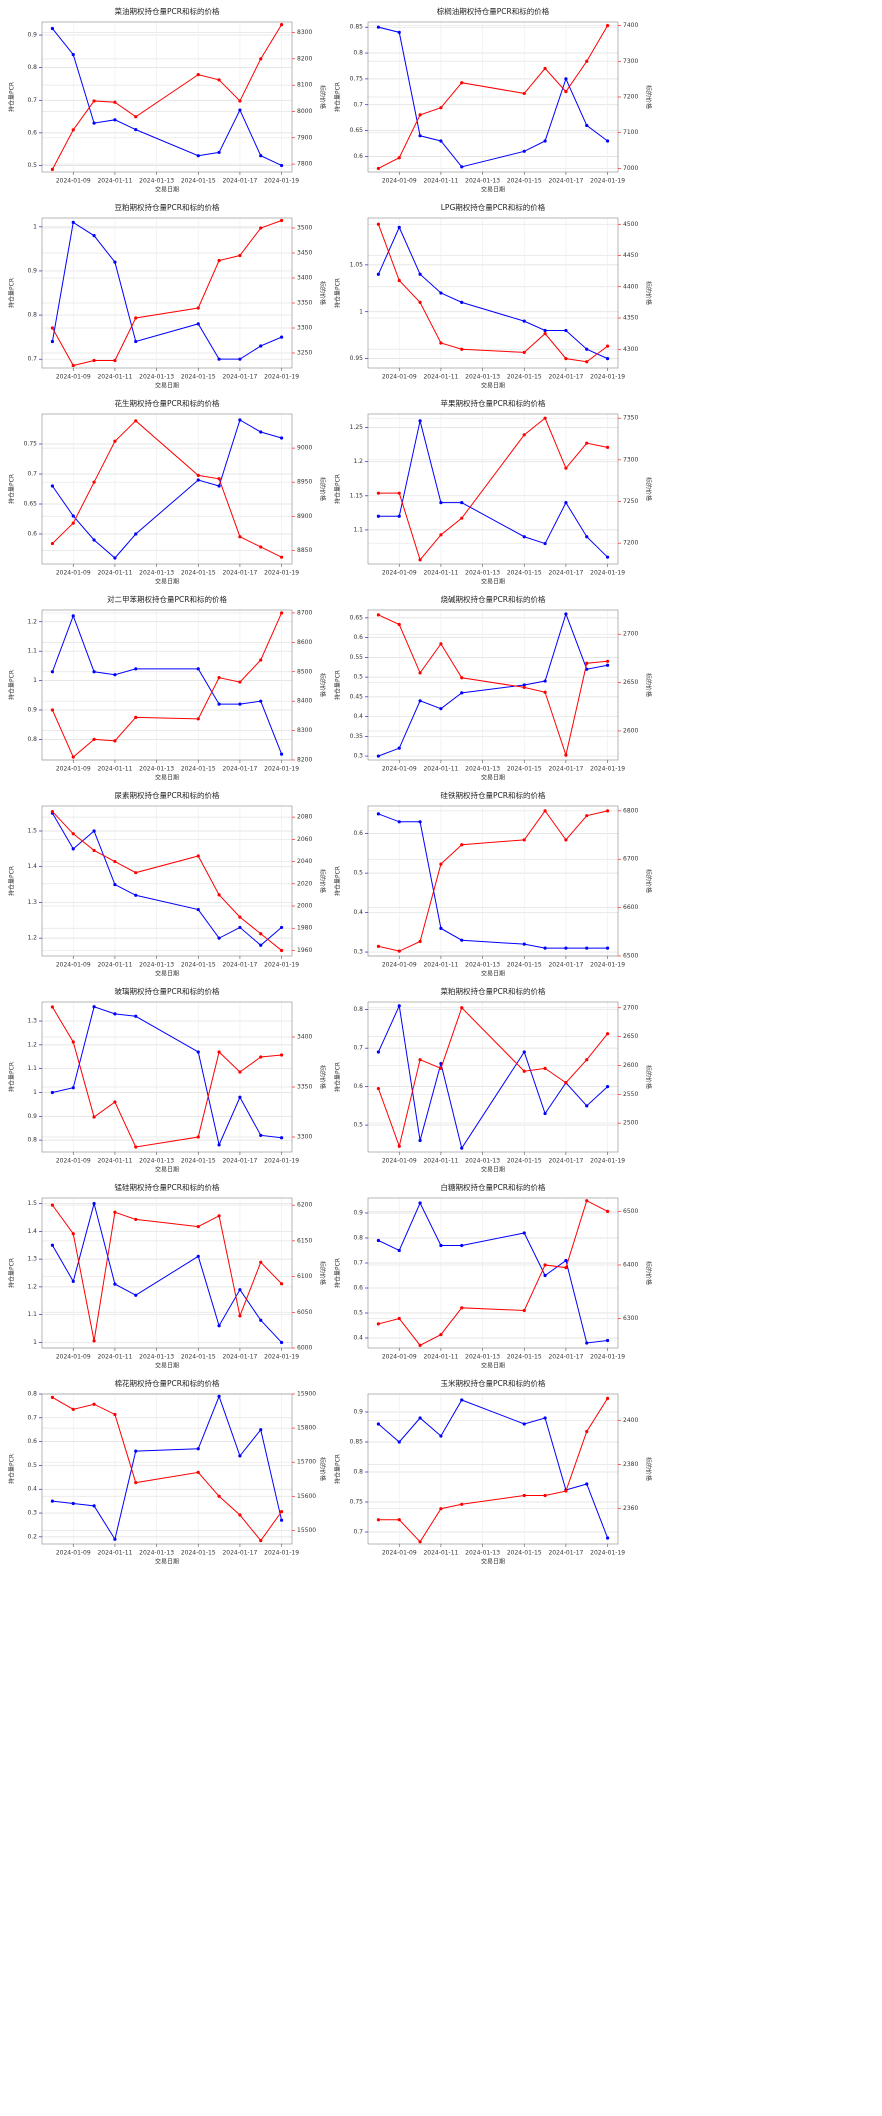  Describe the element at coordinates (357, 358) in the screenshot. I see `y-tick-label: 0.95` at that location.